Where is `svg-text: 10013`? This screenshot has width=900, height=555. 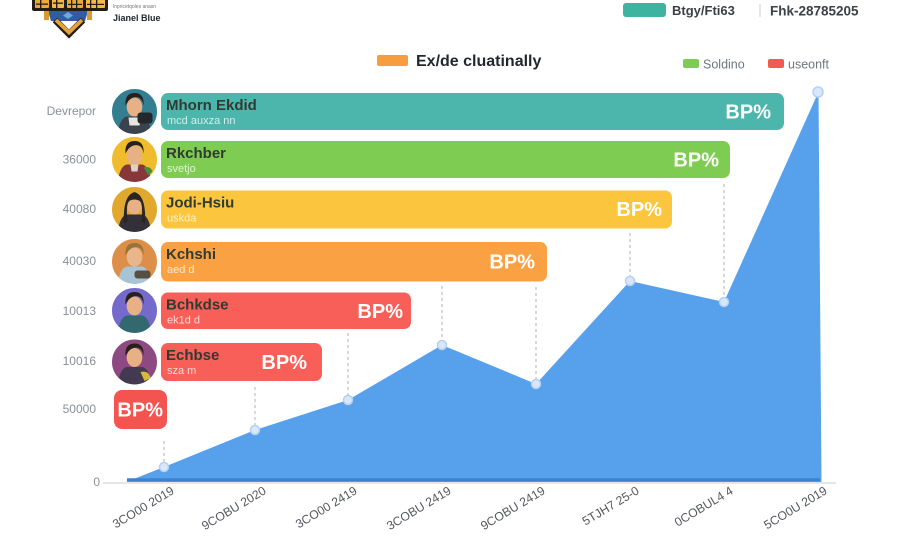
svg-text: 10013 is located at coordinates (80, 311).